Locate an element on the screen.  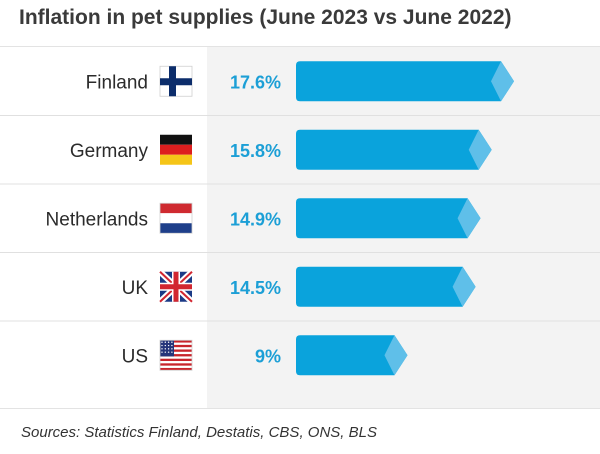
value-label: 17.6% is located at coordinates (255, 82).